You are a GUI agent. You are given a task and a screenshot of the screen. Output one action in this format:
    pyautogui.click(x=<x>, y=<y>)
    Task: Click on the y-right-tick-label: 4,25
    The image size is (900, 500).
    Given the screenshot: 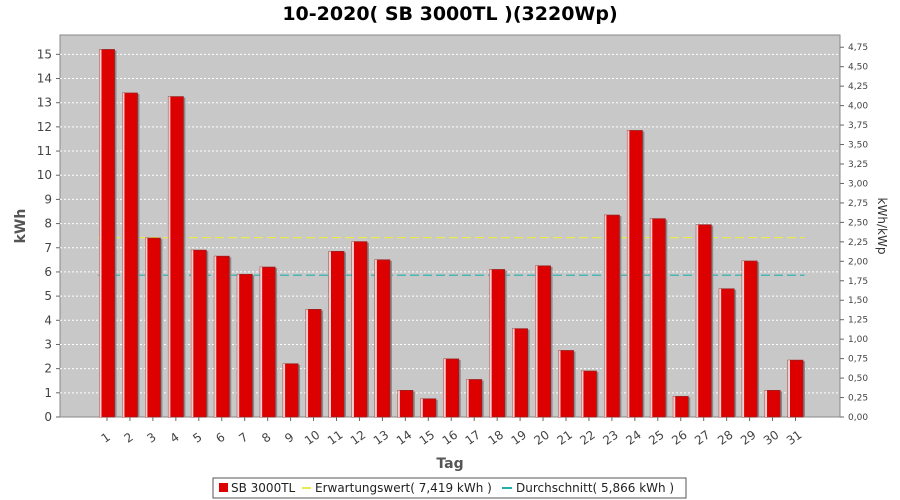 What is the action you would take?
    pyautogui.click(x=858, y=87)
    